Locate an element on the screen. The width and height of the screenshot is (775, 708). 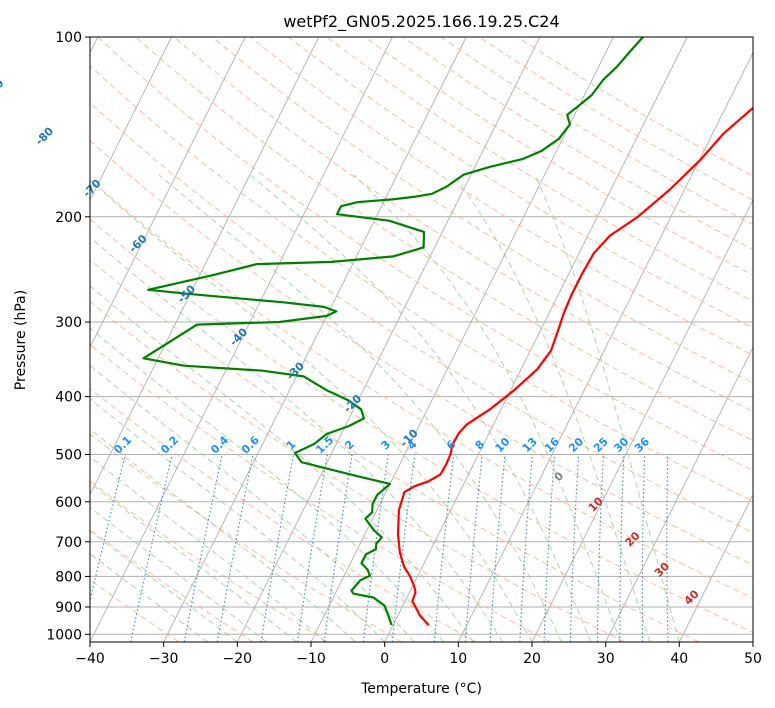
x-tick-label: 0 is located at coordinates (384, 659).